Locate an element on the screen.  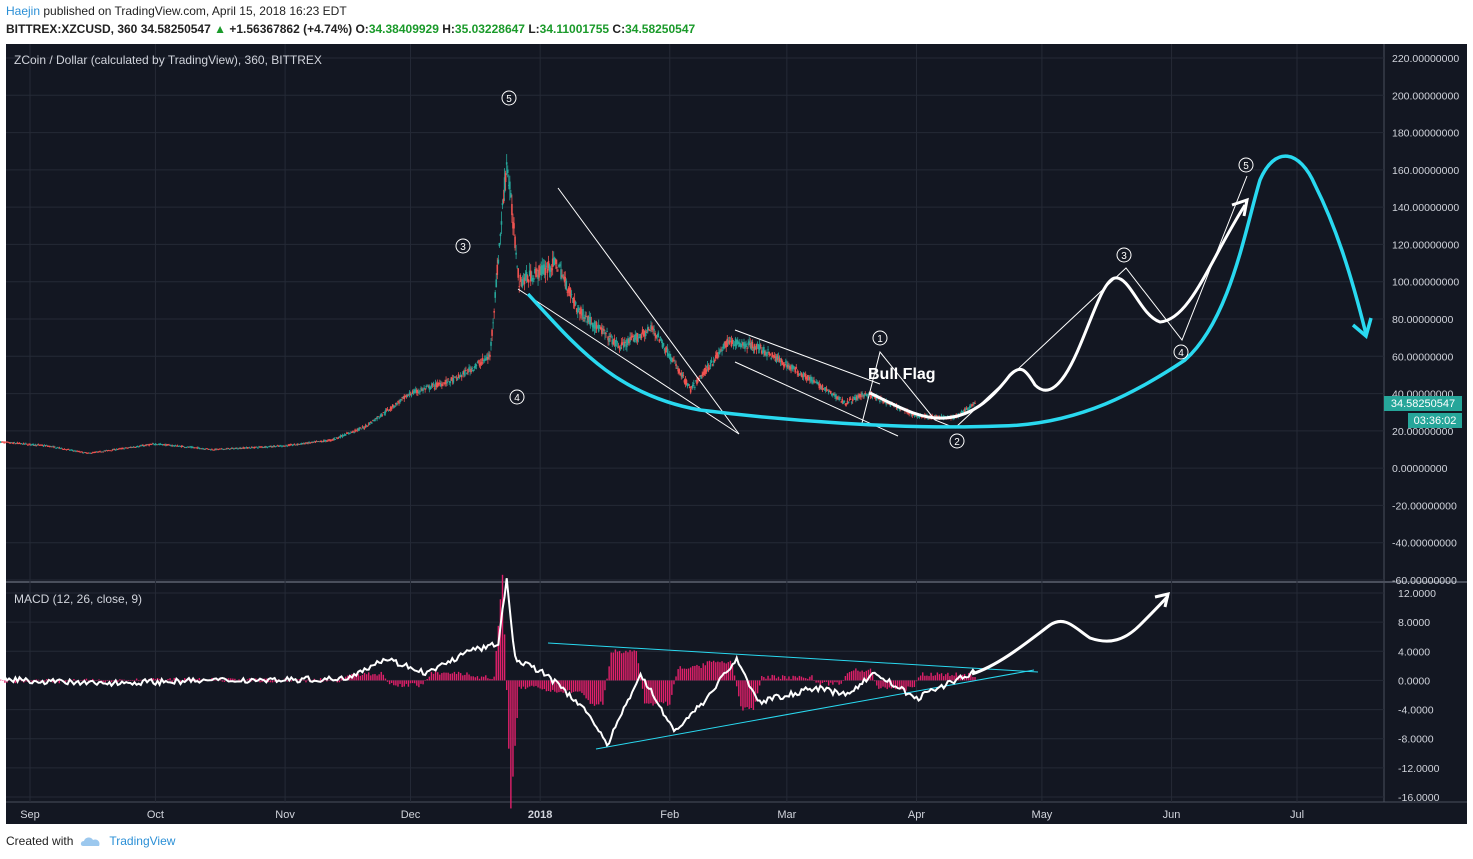
macd-tick-label: -4.0000 is located at coordinates (1416, 711).